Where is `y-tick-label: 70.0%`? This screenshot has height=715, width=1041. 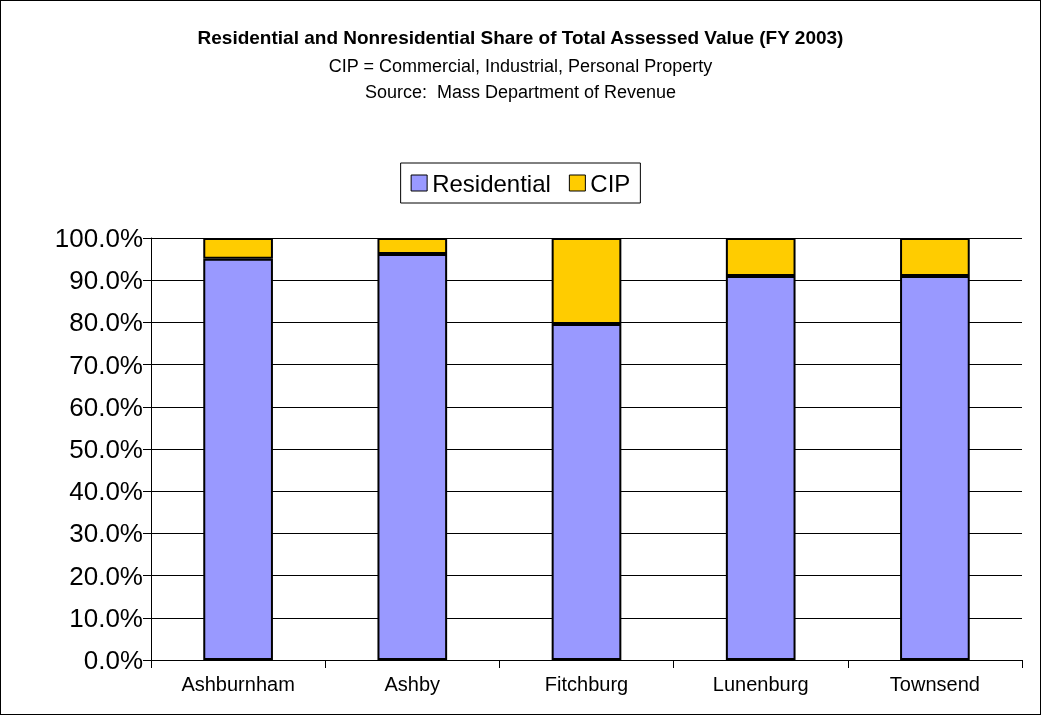 y-tick-label: 70.0% is located at coordinates (106, 364).